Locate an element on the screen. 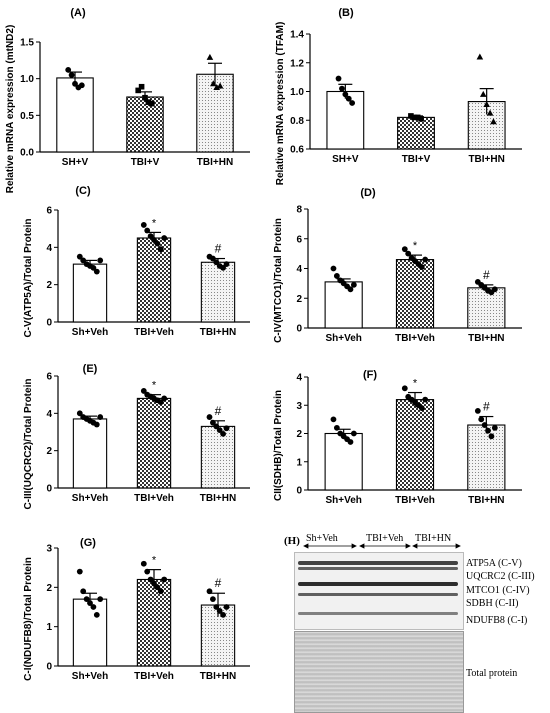  y-tick-label: 4 is located at coordinates (49, 414).